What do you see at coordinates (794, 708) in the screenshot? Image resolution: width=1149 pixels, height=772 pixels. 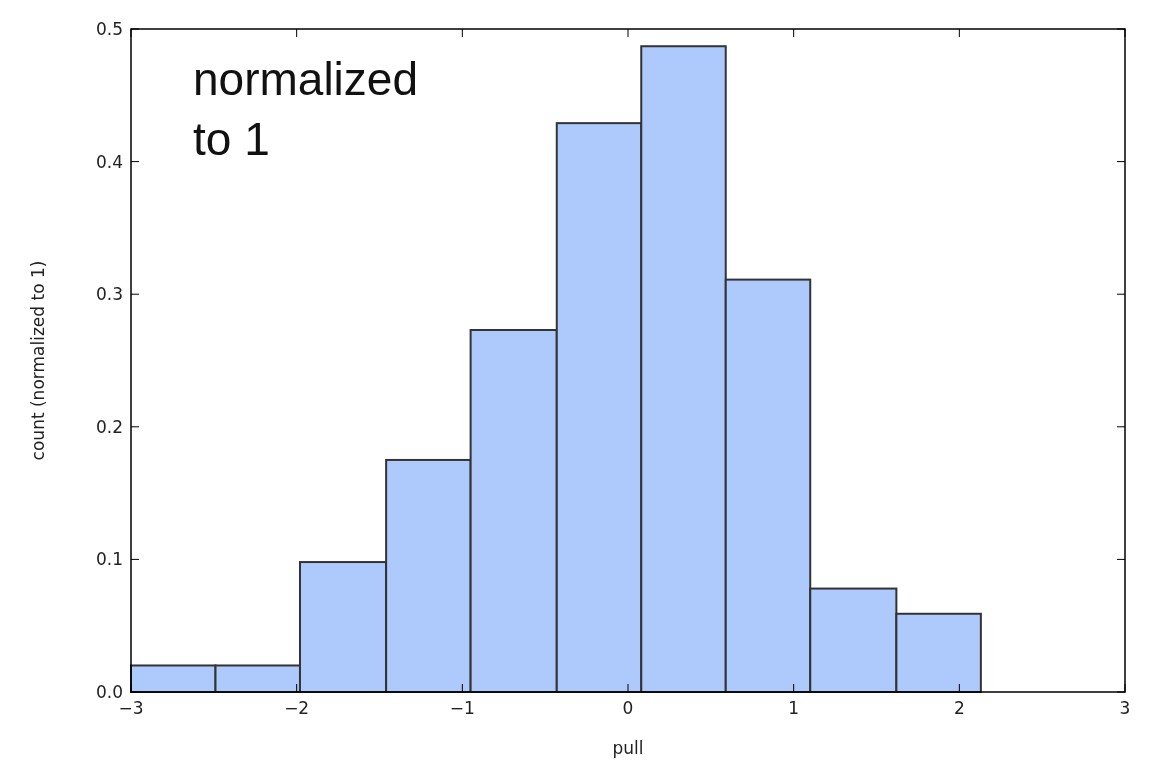 I see `x-tick-label: 1` at bounding box center [794, 708].